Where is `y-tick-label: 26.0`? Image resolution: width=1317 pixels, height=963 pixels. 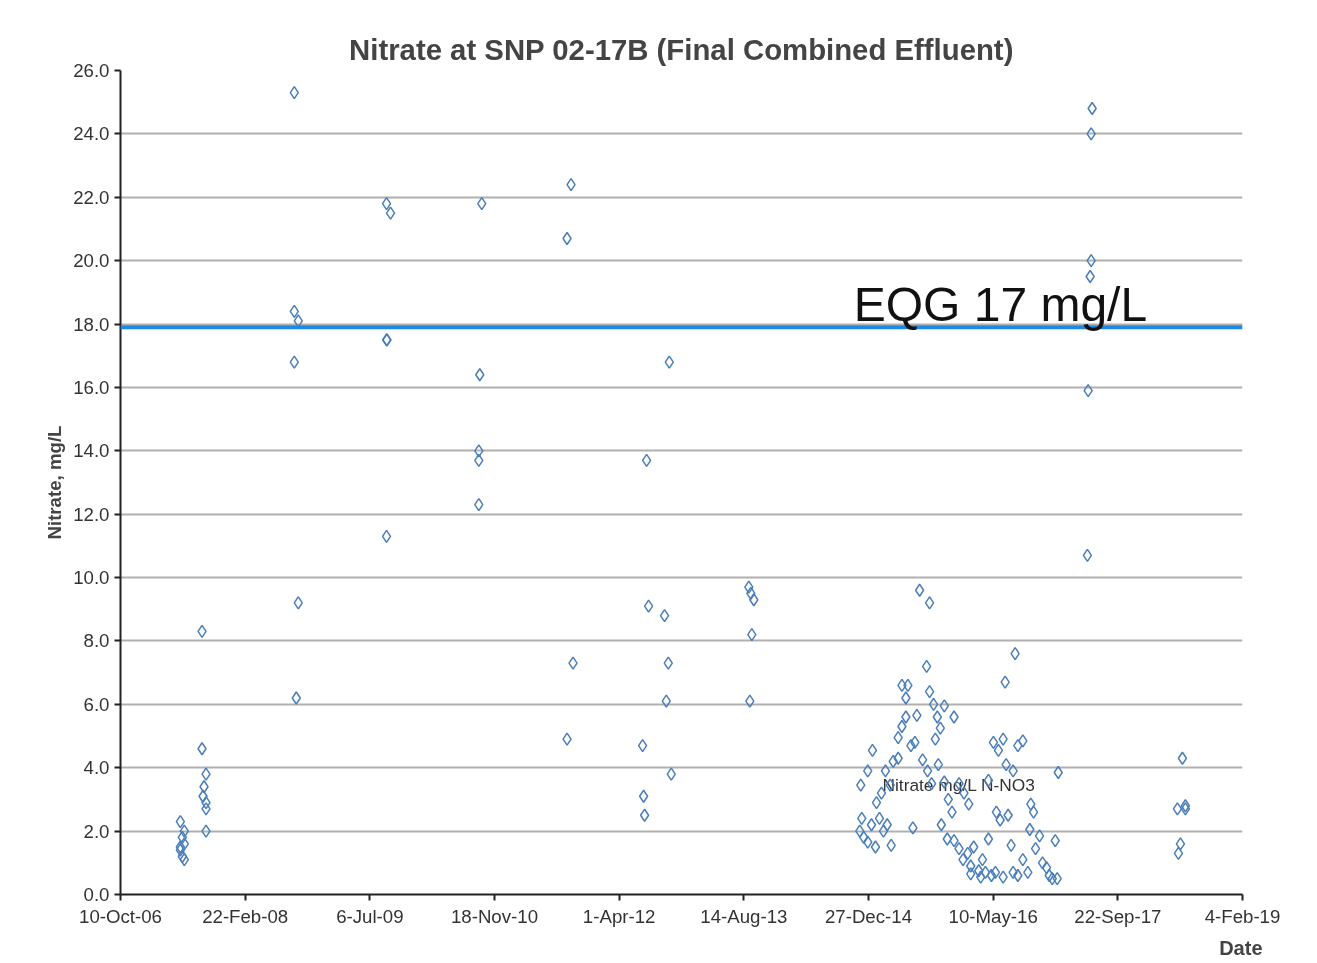 y-tick-label: 26.0 is located at coordinates (91, 70).